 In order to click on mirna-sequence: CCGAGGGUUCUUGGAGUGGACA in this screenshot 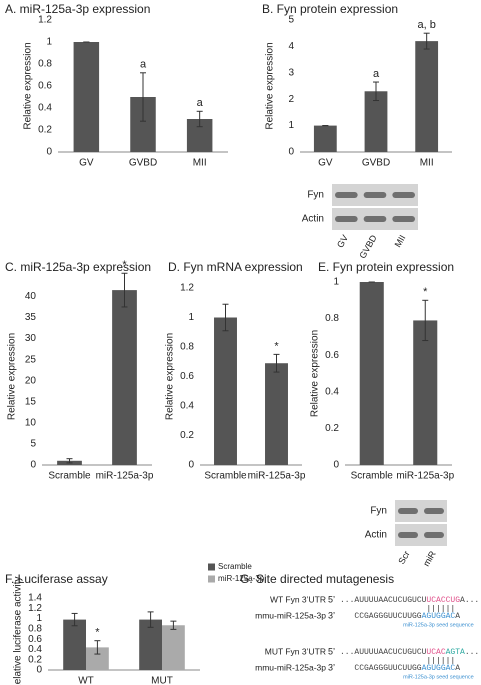, I will do `click(407, 616)`.